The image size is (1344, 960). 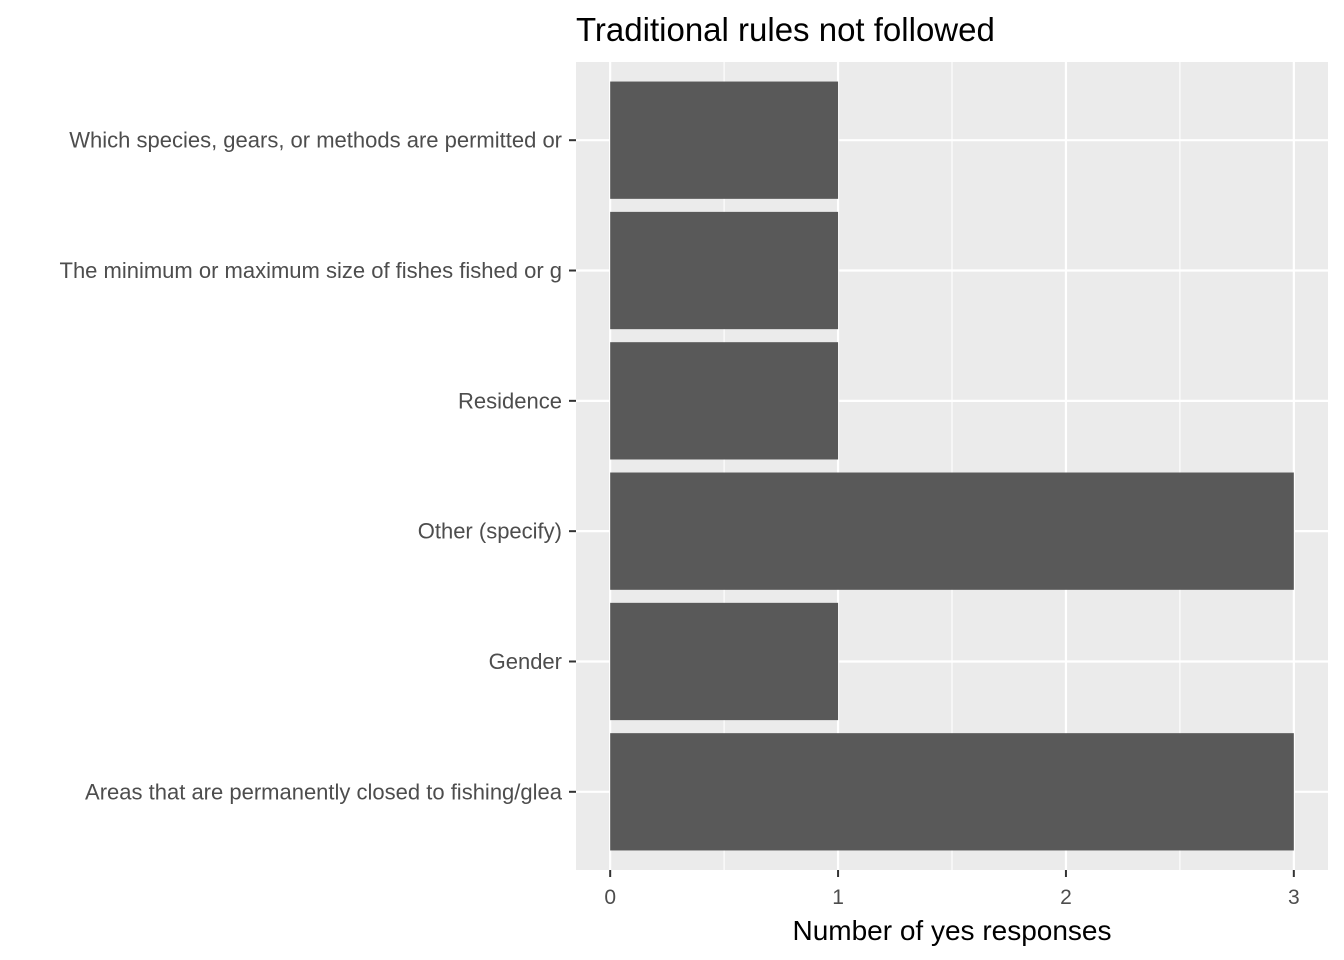 What do you see at coordinates (490, 531) in the screenshot?
I see `y-tick-label: Other (specify)` at bounding box center [490, 531].